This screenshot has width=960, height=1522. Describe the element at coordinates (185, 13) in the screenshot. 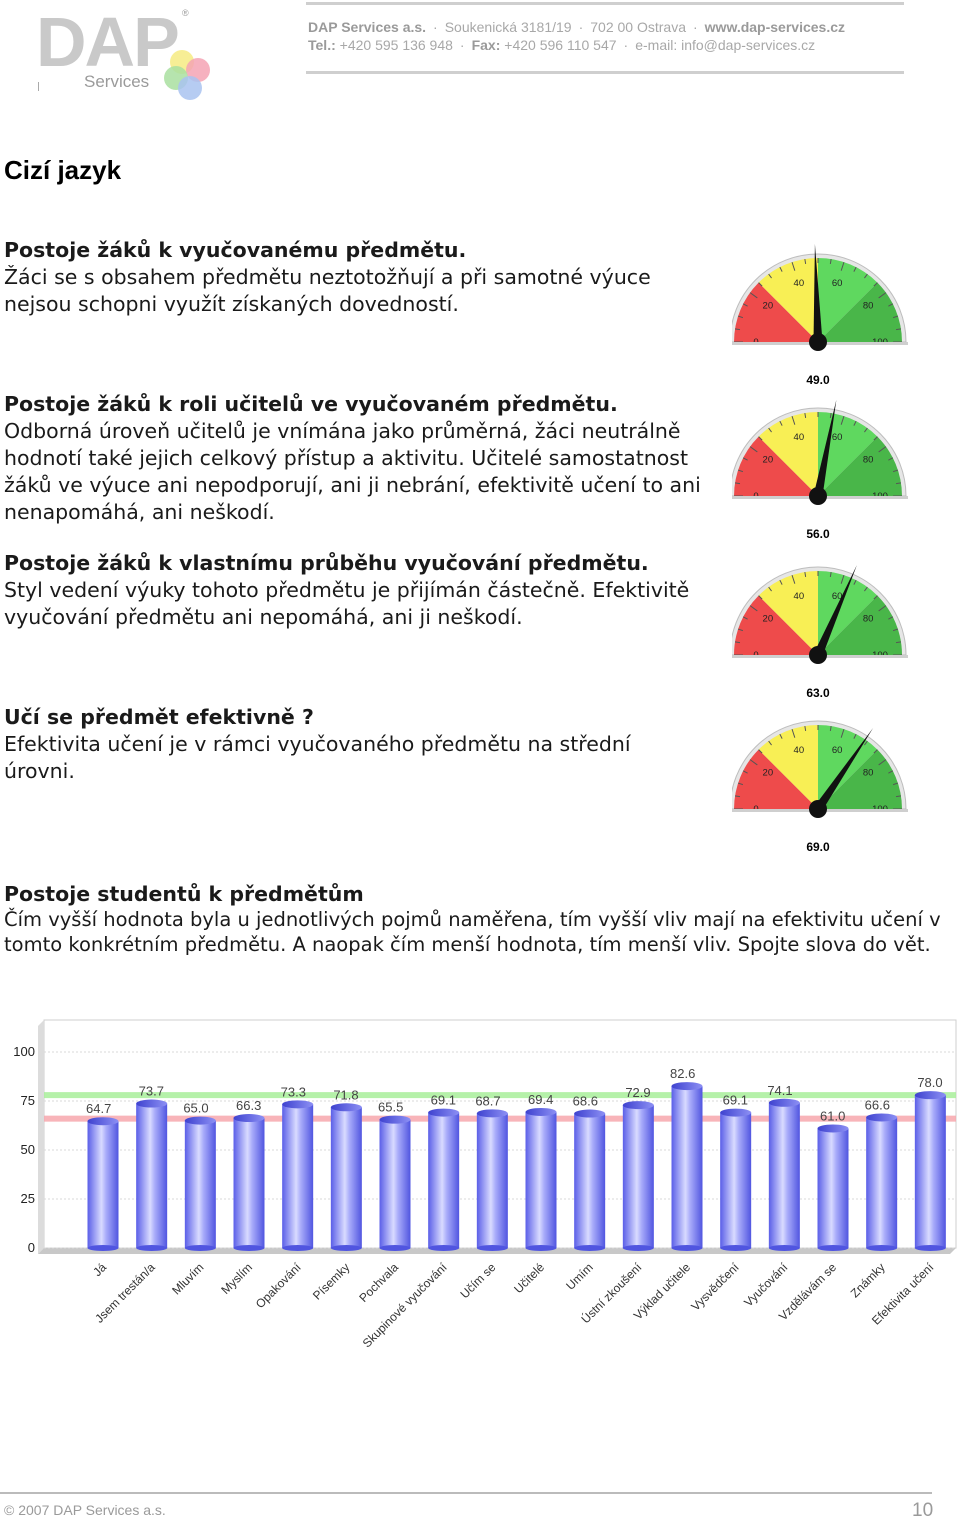

I see `logo-registered-mark: ®` at that location.